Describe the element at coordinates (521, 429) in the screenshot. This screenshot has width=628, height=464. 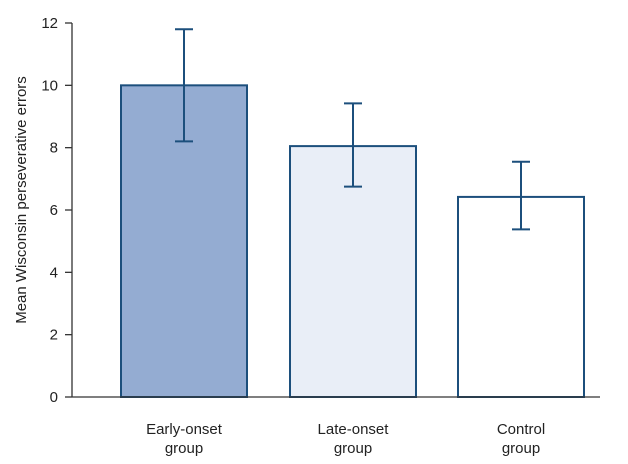
I see `x-category-label-line: Control` at that location.